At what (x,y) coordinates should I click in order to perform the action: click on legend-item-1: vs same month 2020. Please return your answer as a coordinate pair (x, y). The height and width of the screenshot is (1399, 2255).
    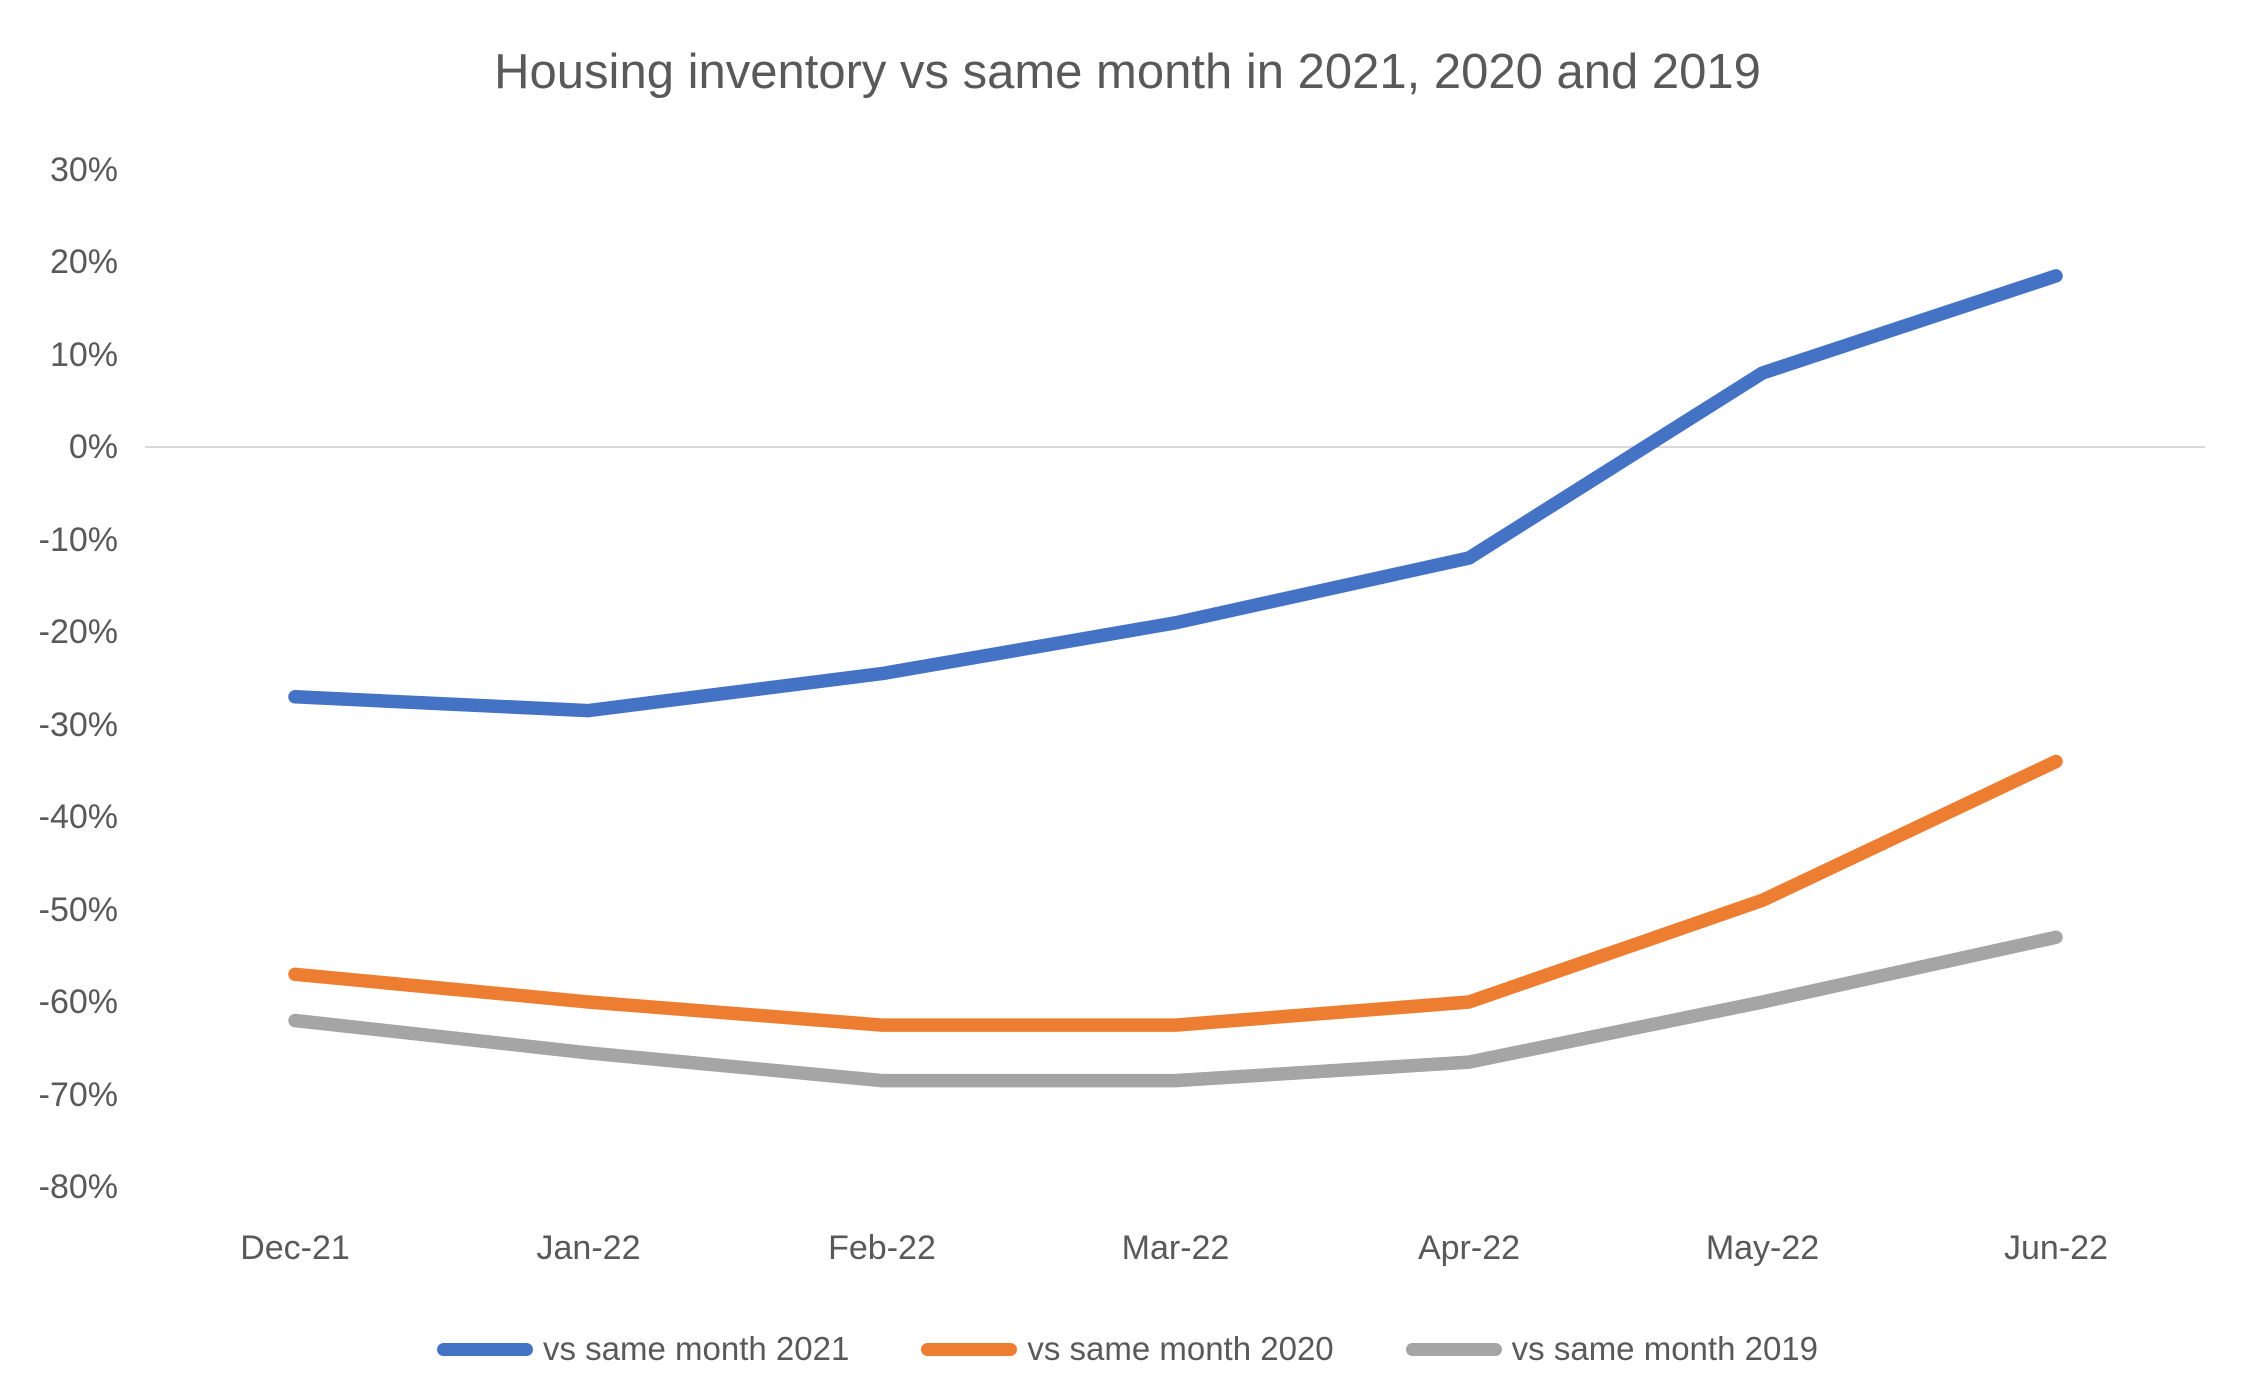
    Looking at the image, I should click on (1127, 1349).